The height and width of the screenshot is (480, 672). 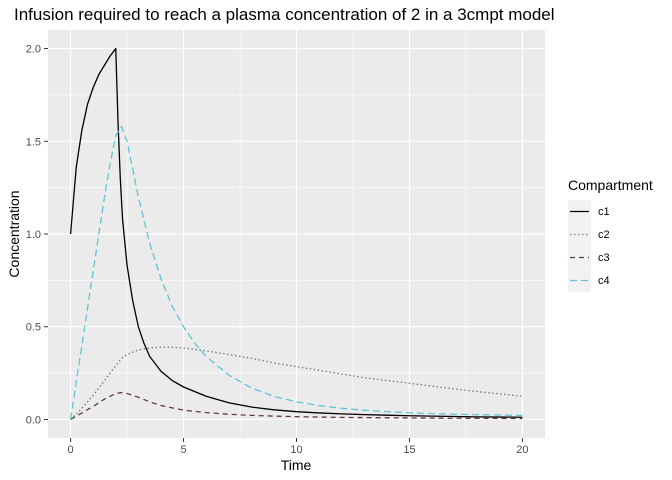 I want to click on legend-label-c1: c1, so click(x=604, y=212).